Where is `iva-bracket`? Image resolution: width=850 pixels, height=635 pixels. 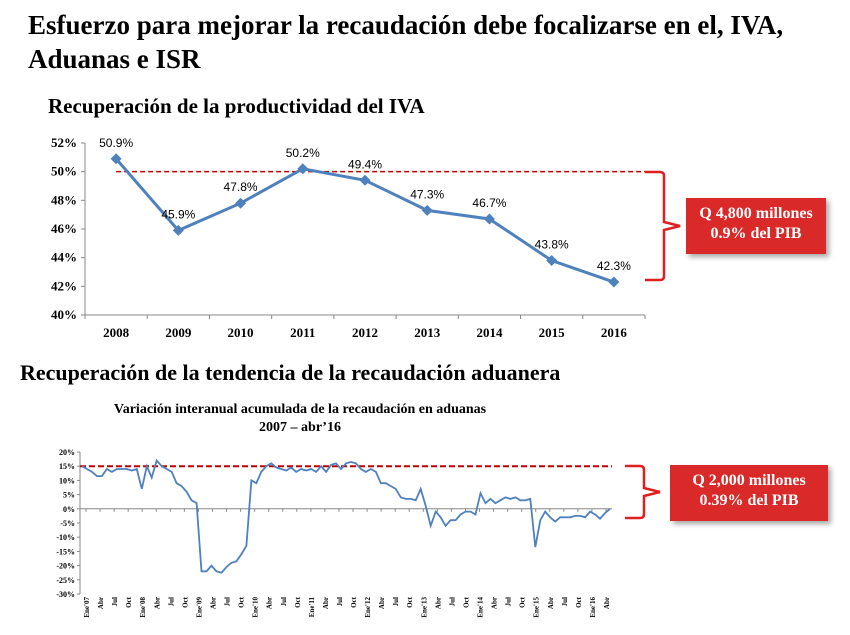 iva-bracket is located at coordinates (663, 226).